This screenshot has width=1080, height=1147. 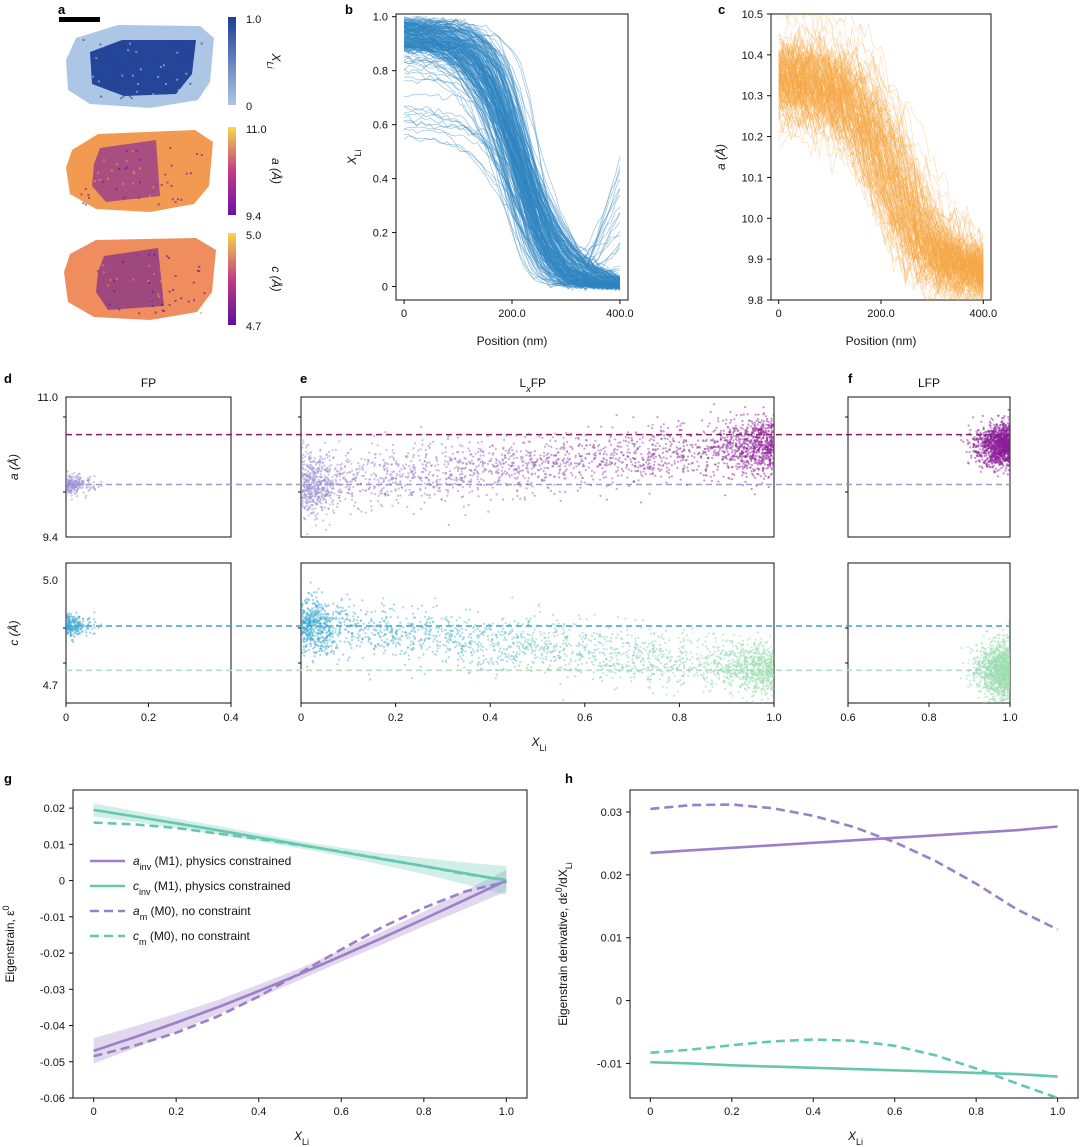 I want to click on colorbar-label: XLi, so click(x=274, y=60).